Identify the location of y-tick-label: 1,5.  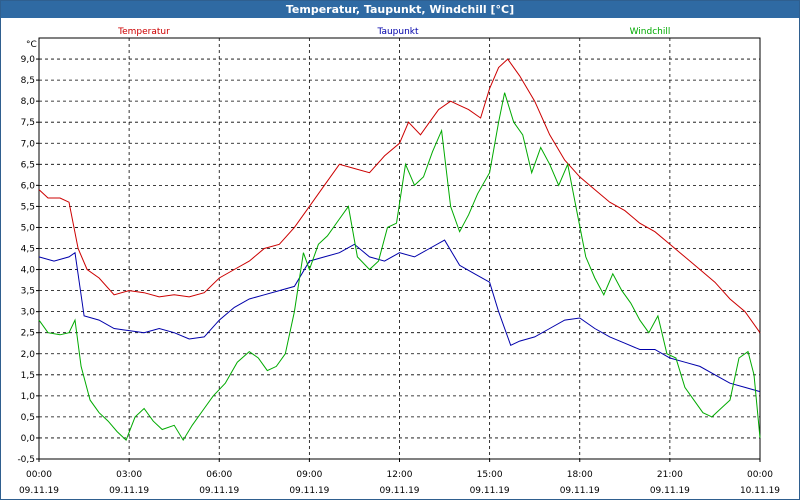
(28, 376).